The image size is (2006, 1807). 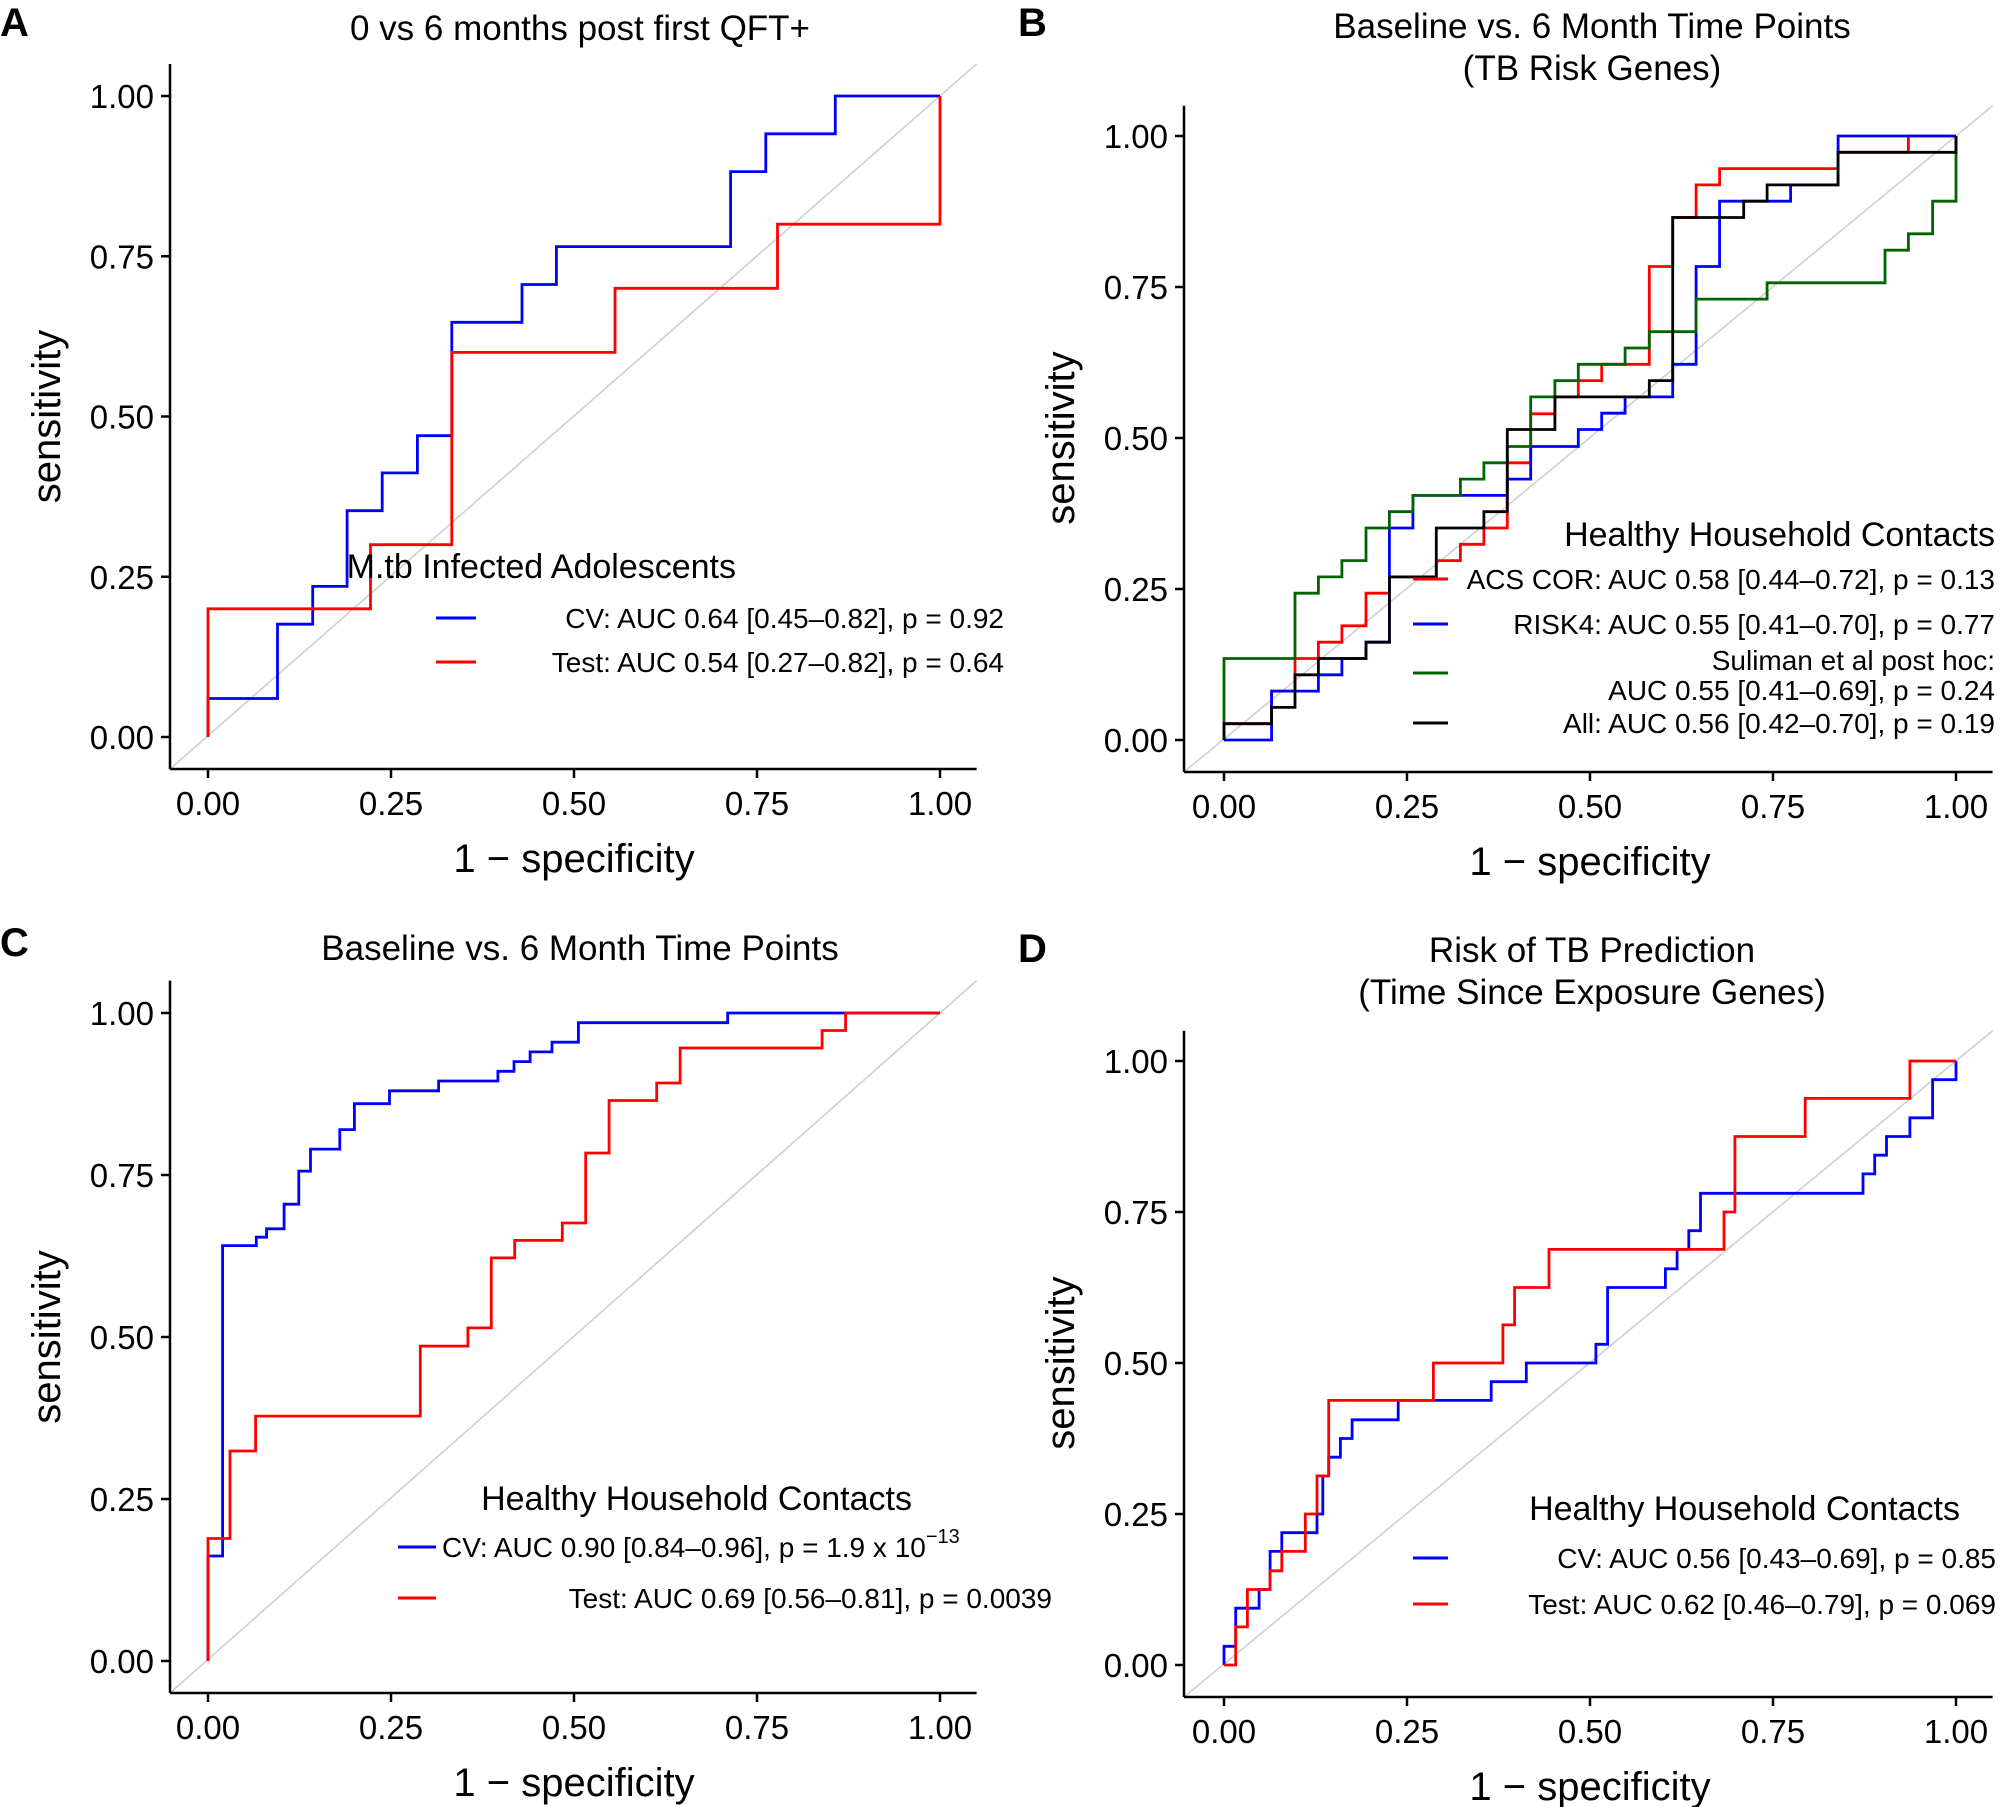 What do you see at coordinates (1779, 723) in the screenshot?
I see `legend-label: All: AUC 0.56 [0.42–0.70], p = 0.19` at bounding box center [1779, 723].